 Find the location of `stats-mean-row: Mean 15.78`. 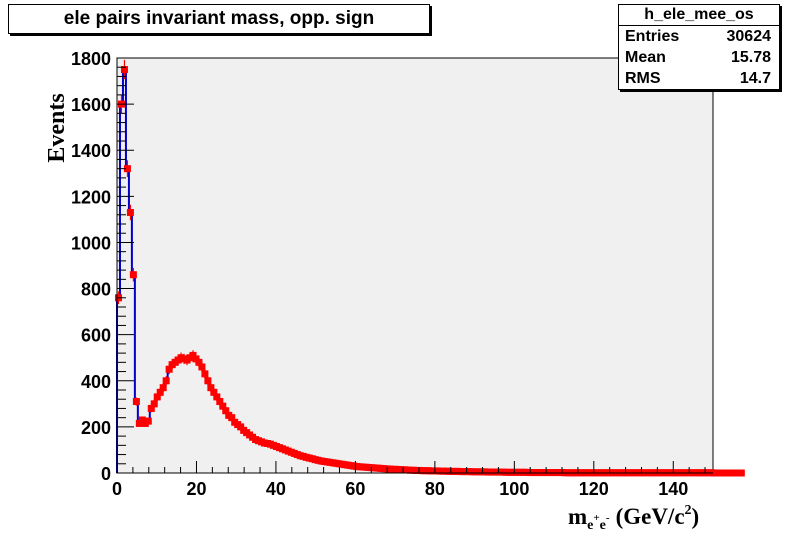

stats-mean-row: Mean 15.78 is located at coordinates (699, 57).